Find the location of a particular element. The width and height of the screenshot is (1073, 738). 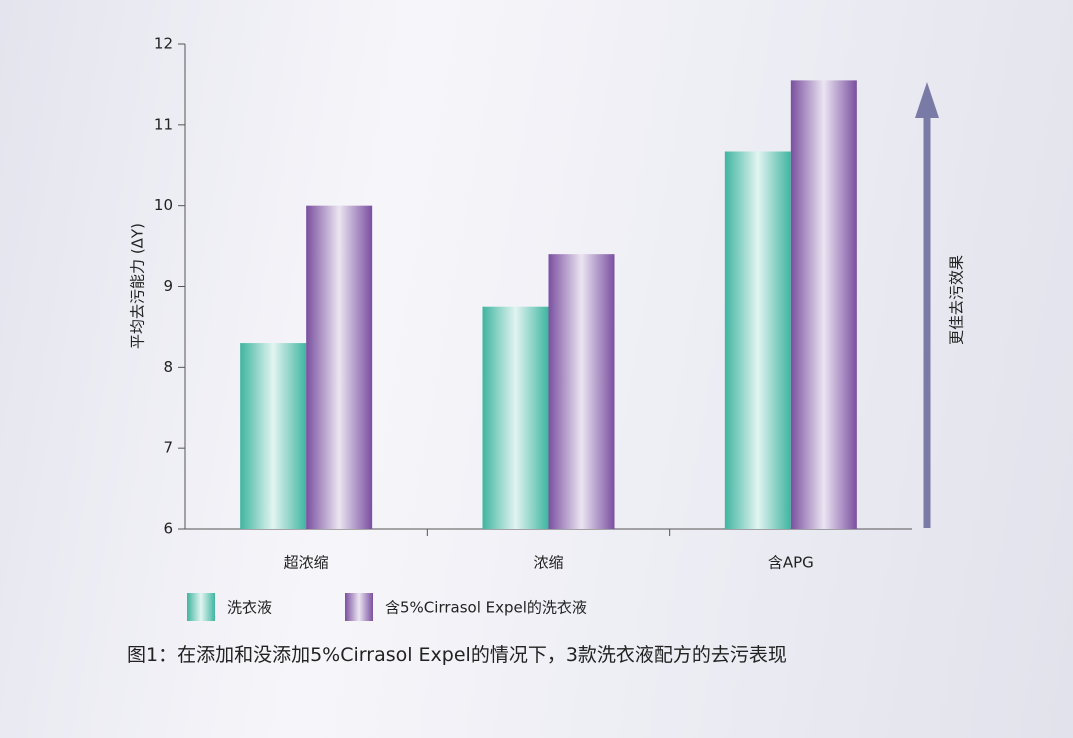

x-tick-label: 超浓缩 is located at coordinates (306, 563).